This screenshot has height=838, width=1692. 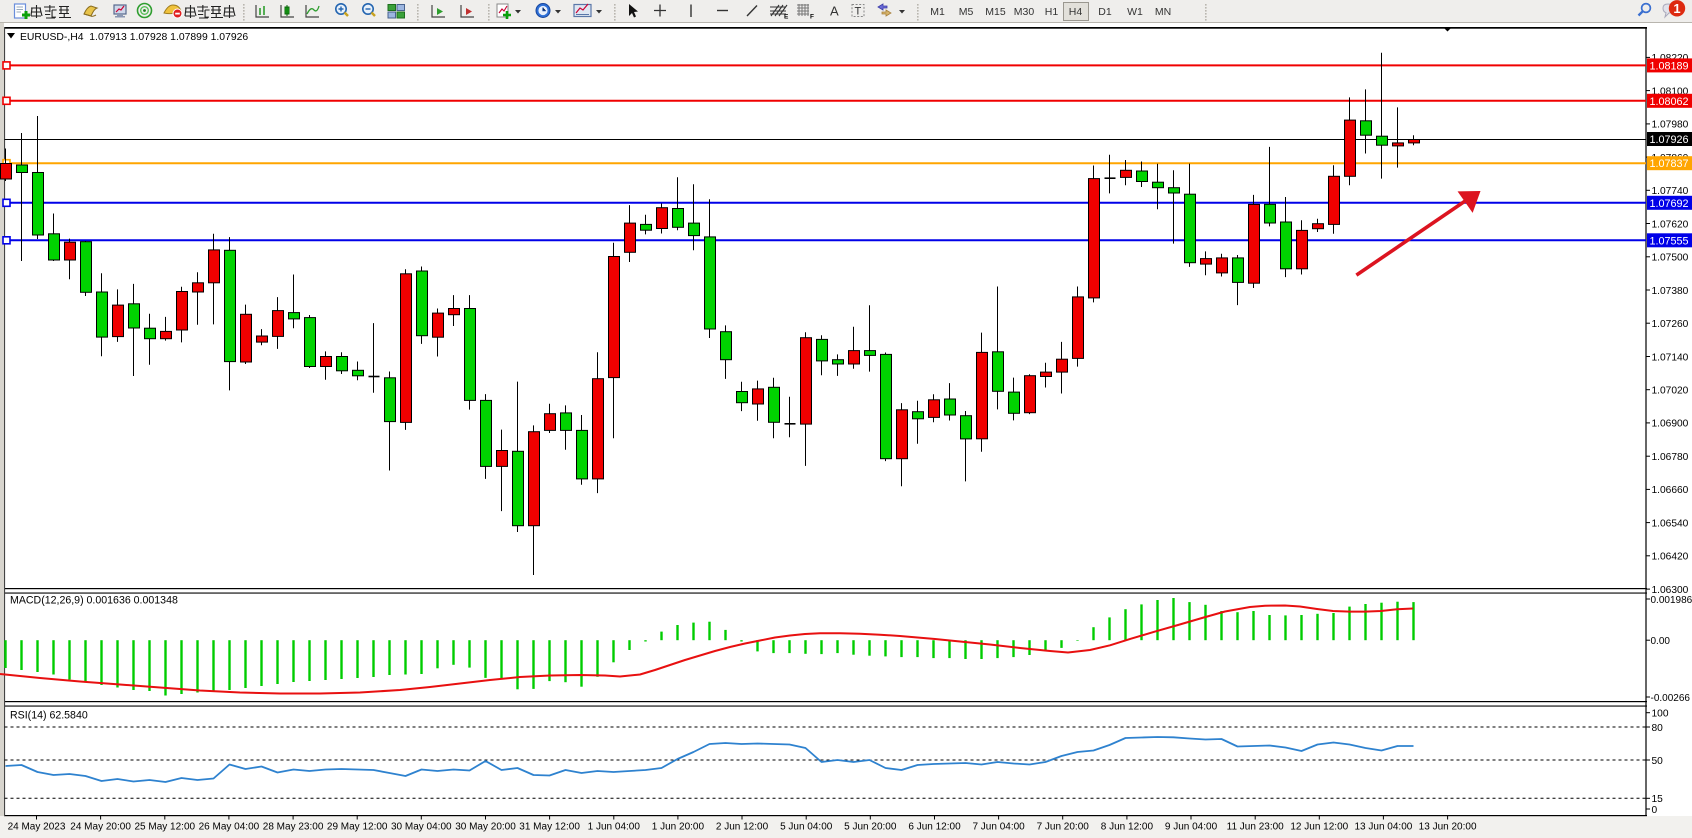 What do you see at coordinates (549, 826) in the screenshot?
I see `svg-text: 31 May 12:00` at bounding box center [549, 826].